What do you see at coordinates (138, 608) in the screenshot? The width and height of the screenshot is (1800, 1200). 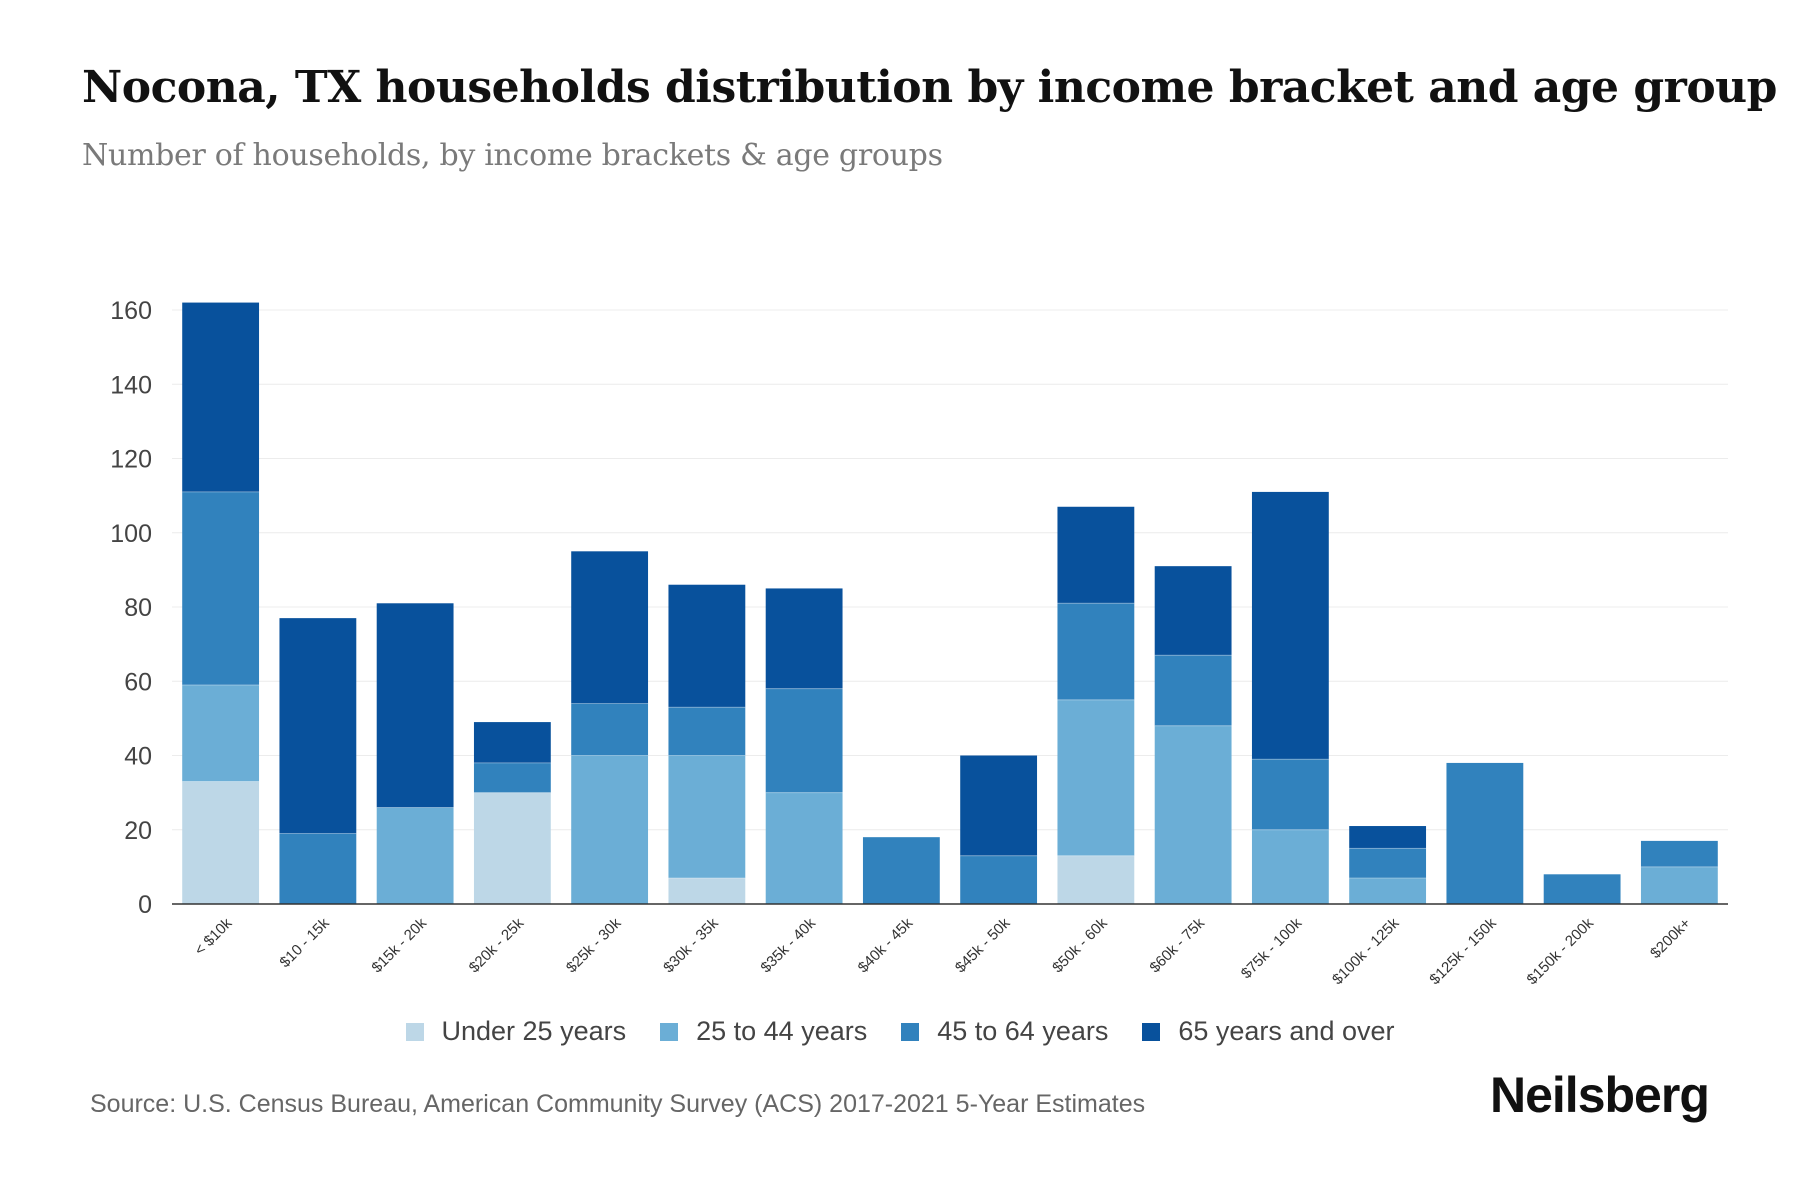 I see `y-tick-label: 80` at bounding box center [138, 608].